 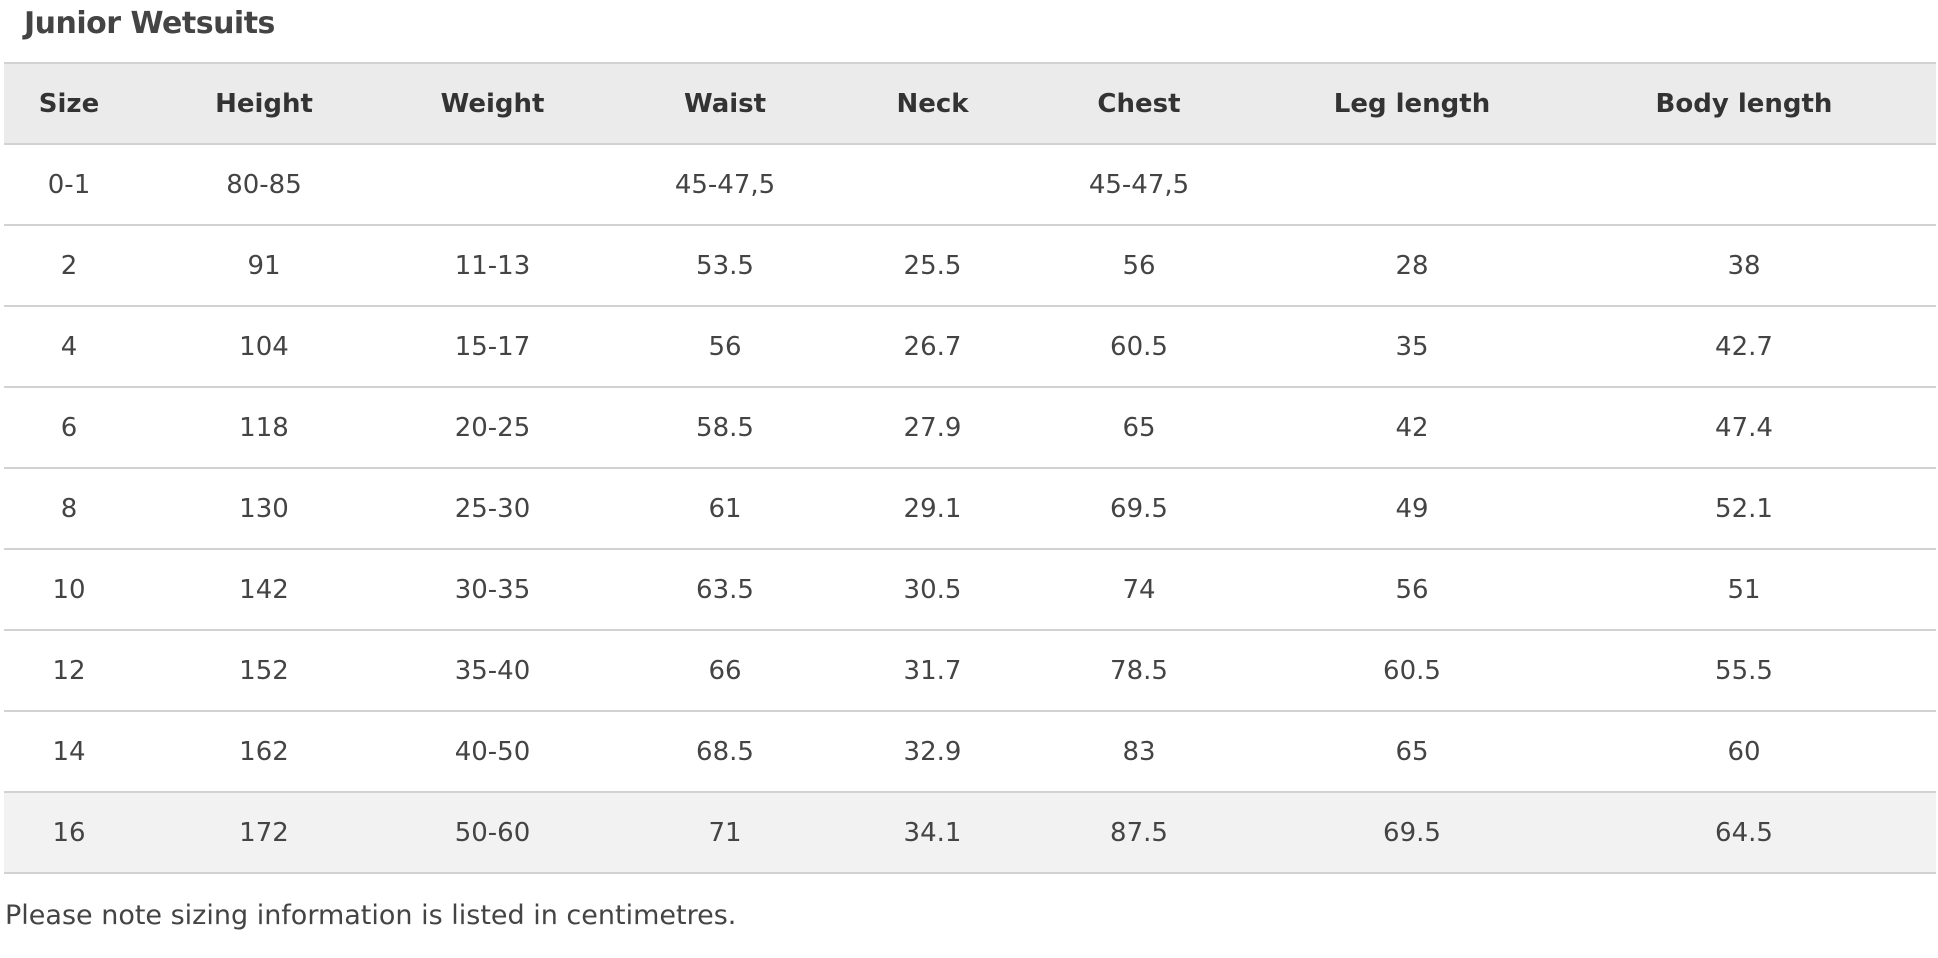 What do you see at coordinates (264, 590) in the screenshot?
I see `table-cell: 142` at bounding box center [264, 590].